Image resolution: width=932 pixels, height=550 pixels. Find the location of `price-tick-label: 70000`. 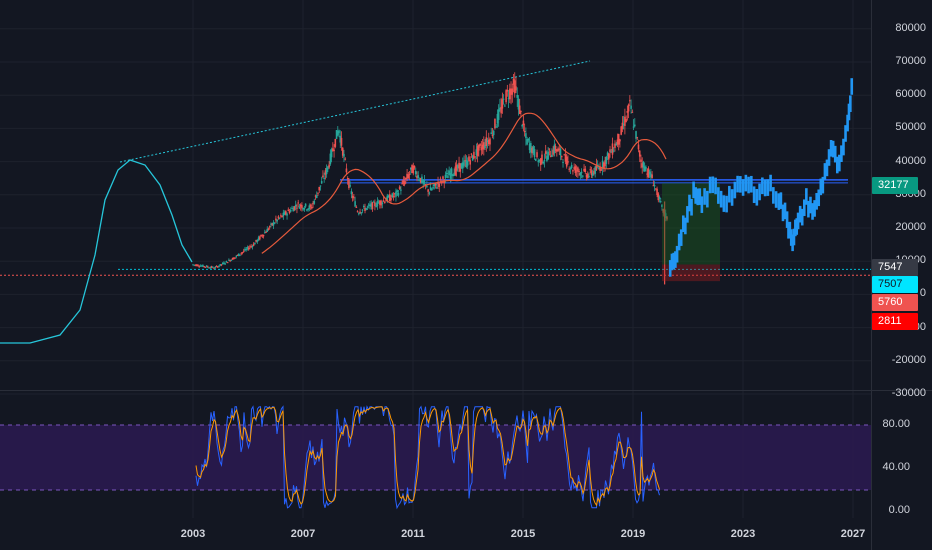

price-tick-label: 70000 is located at coordinates (910, 61).